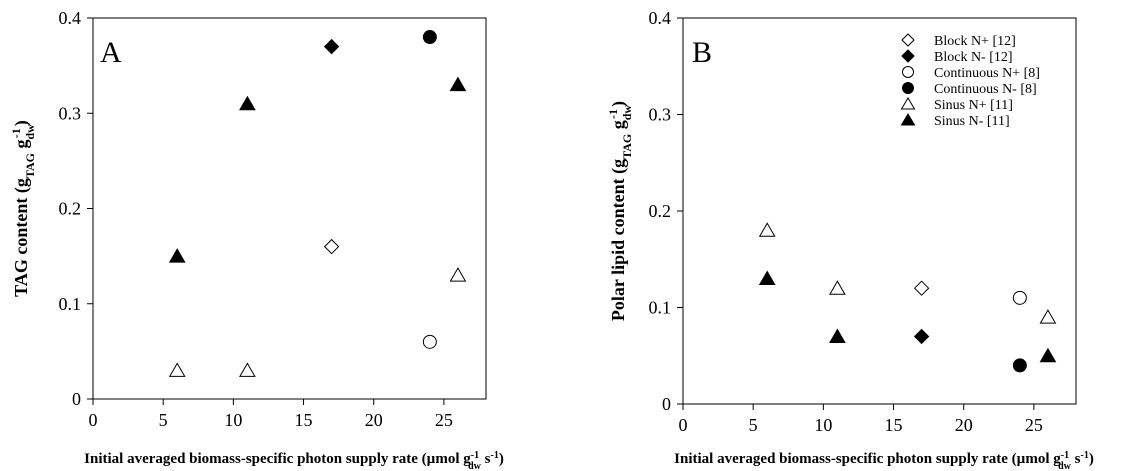 This screenshot has height=471, width=1122. I want to click on legend-item: Block N- [12], so click(957, 57).